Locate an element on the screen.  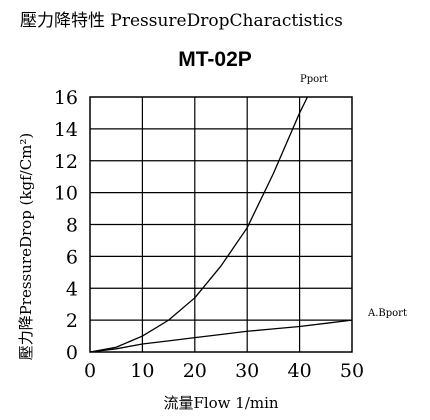
y-tick-label: 6 is located at coordinates (72, 257).